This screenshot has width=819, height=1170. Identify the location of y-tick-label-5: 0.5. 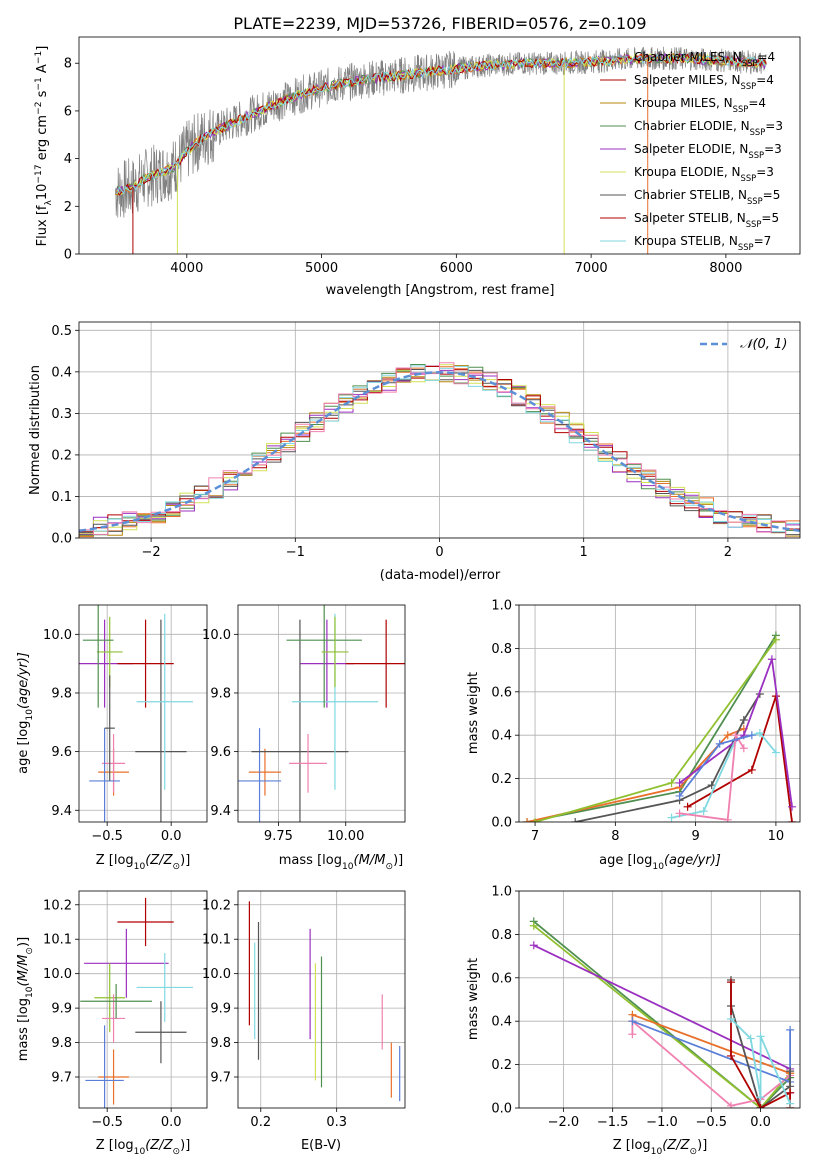
(61, 331).